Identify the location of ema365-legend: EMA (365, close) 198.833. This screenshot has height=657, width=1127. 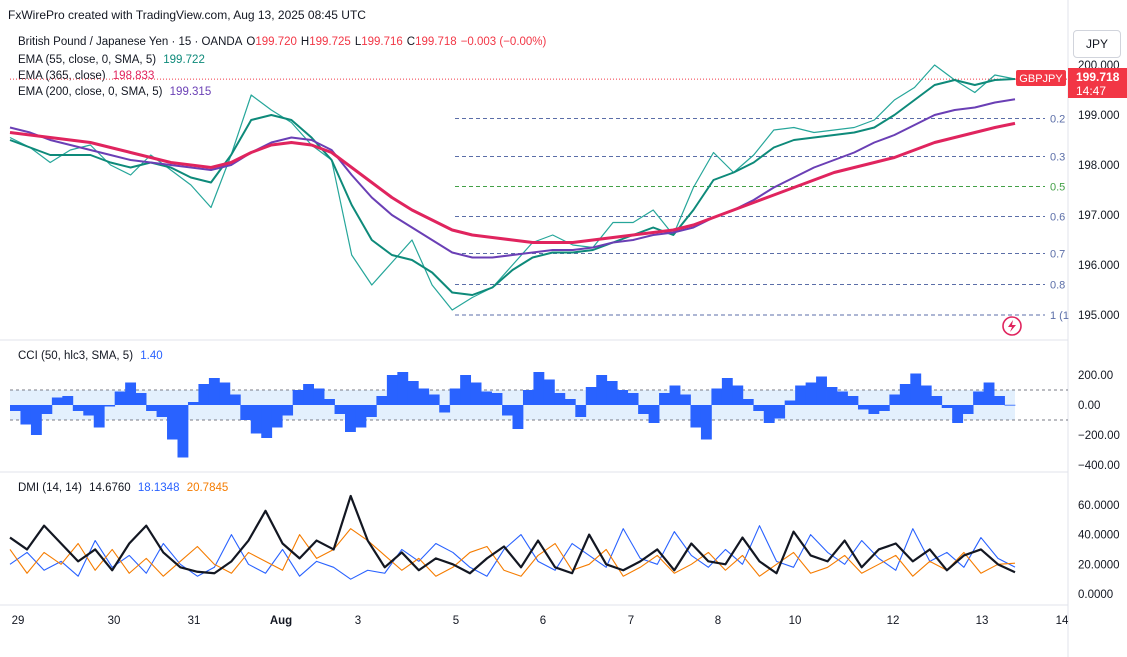
(88, 76).